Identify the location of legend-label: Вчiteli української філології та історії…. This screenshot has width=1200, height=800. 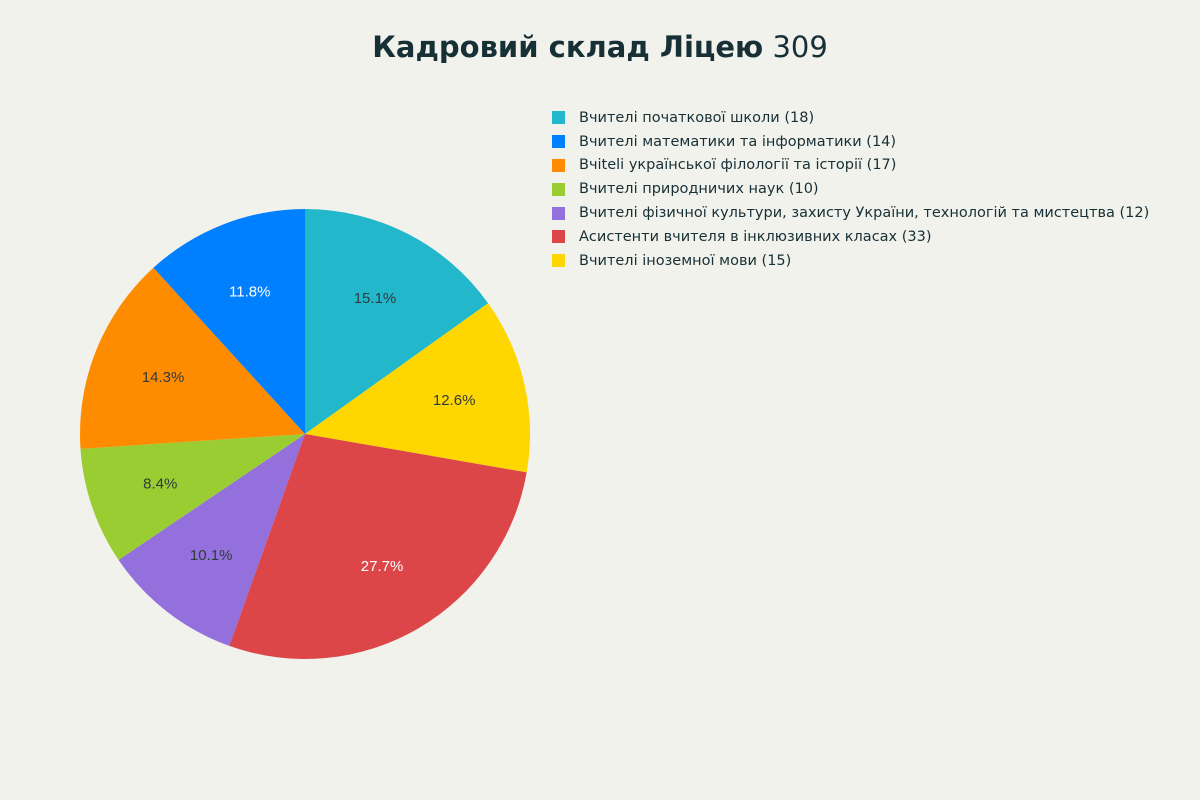
(738, 165).